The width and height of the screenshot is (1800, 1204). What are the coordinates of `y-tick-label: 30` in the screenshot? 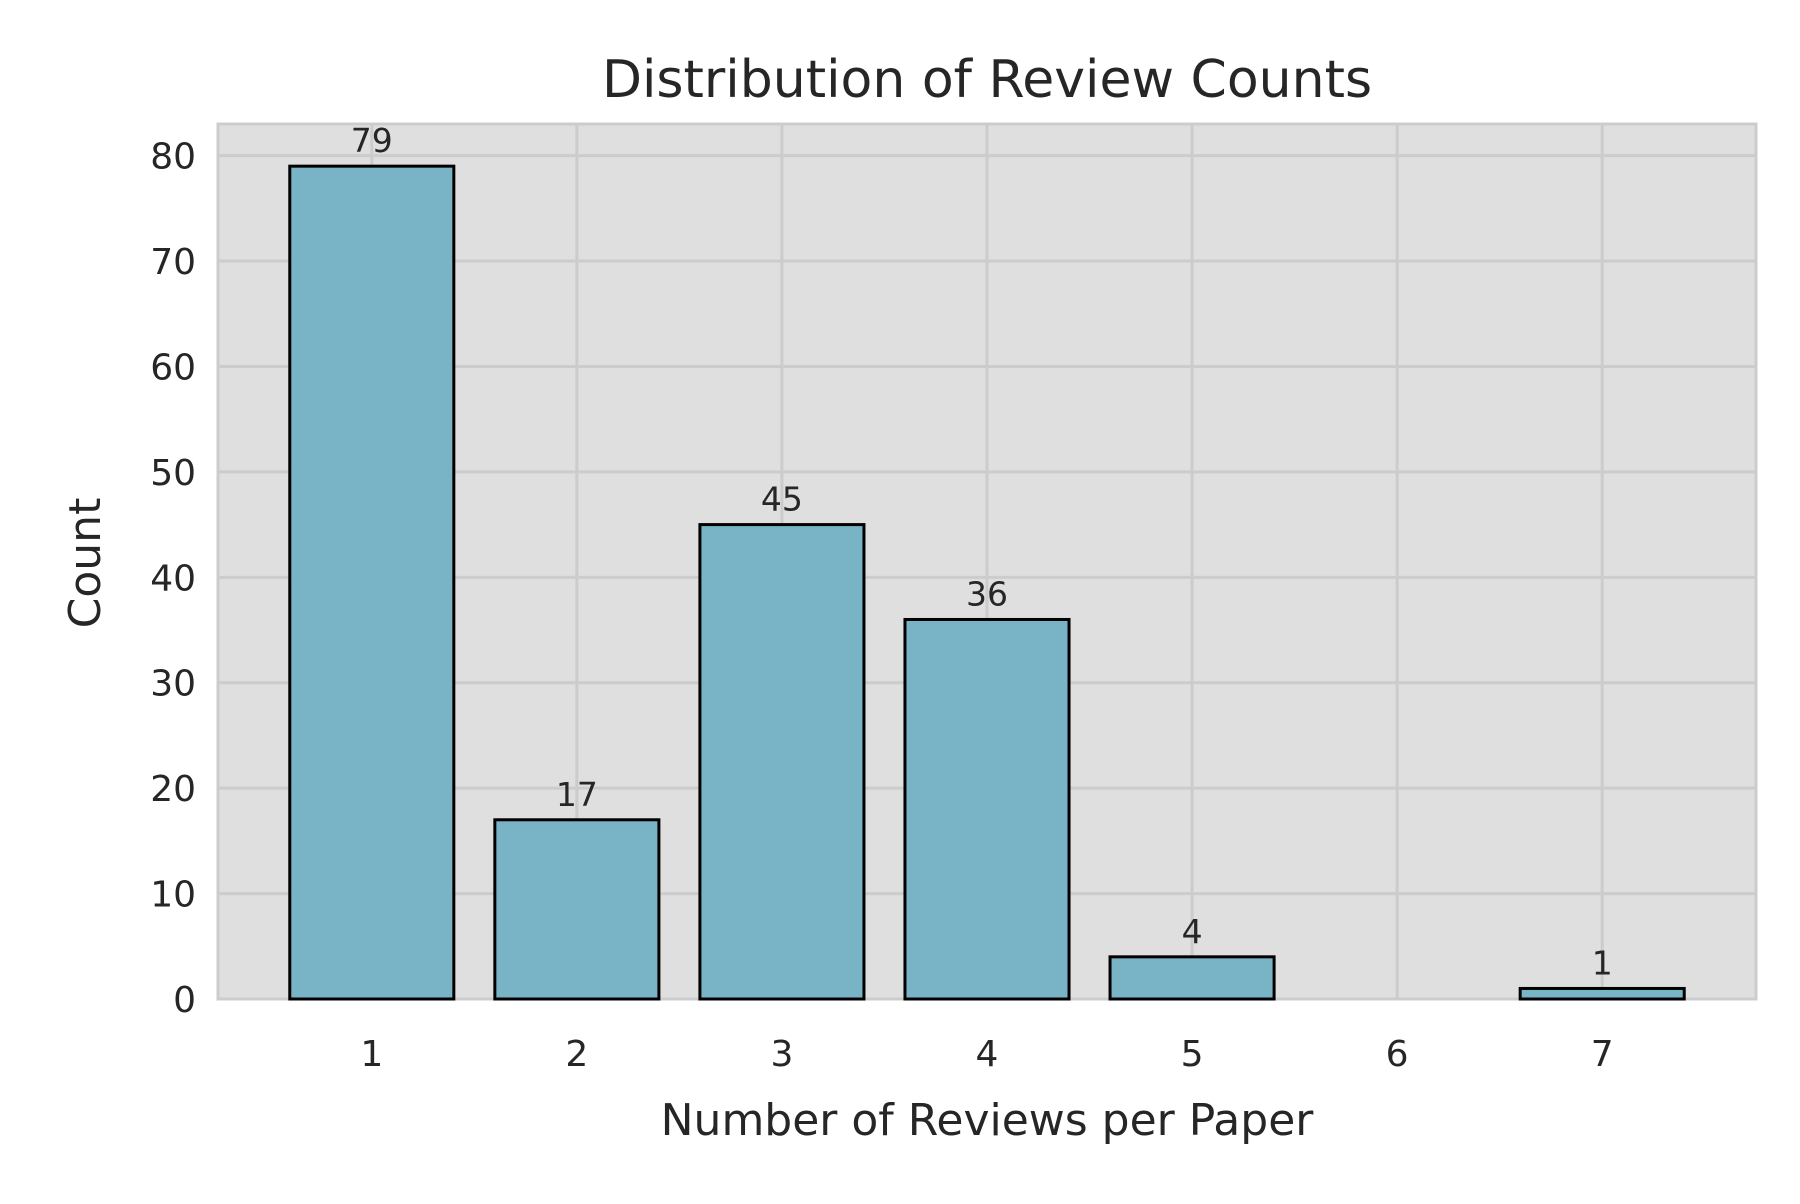 It's located at (173, 684).